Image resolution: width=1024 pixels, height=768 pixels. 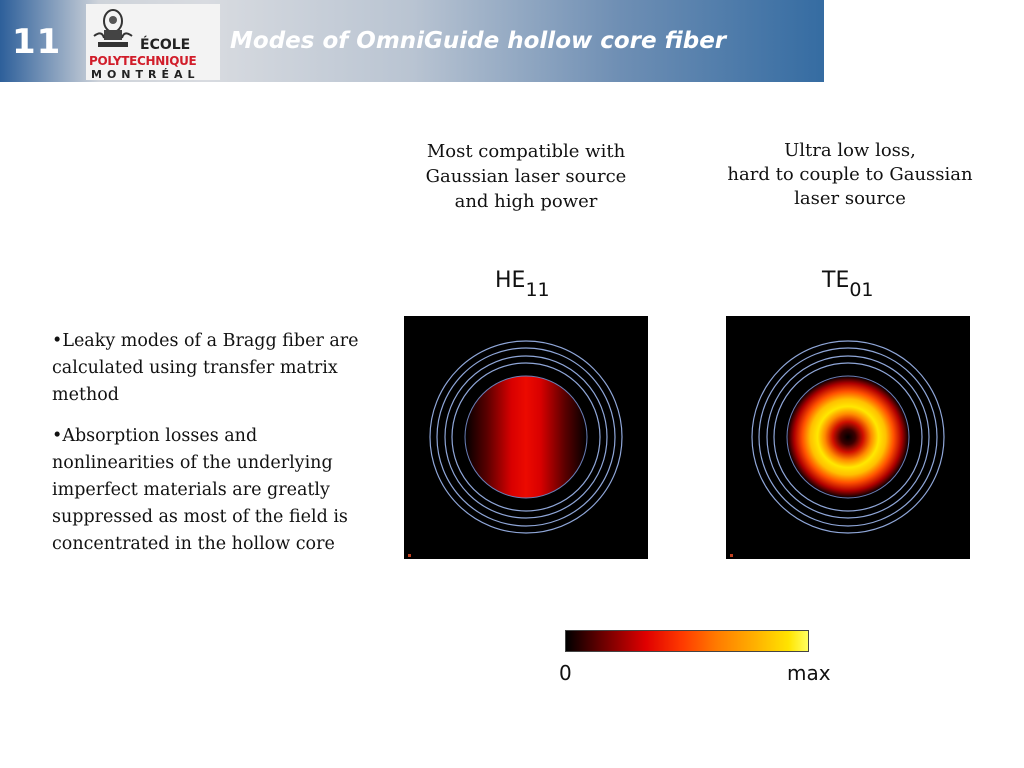 I want to click on te01-mode-plot, so click(x=848, y=437).